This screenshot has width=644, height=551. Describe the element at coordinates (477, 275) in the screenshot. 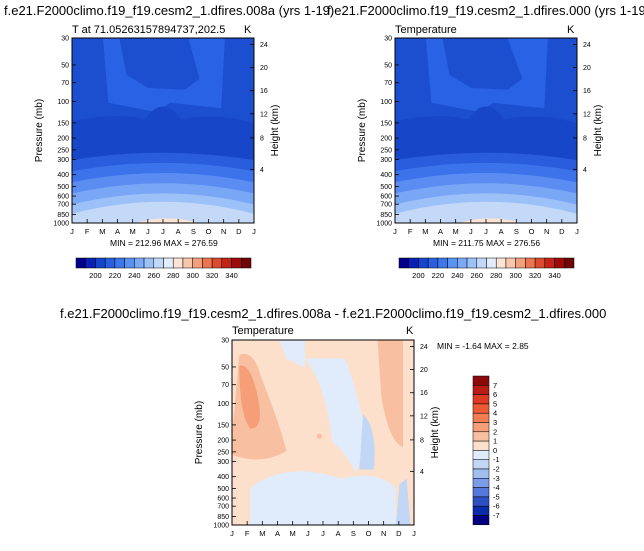

I see `panel2-colorbar-label: 260` at that location.